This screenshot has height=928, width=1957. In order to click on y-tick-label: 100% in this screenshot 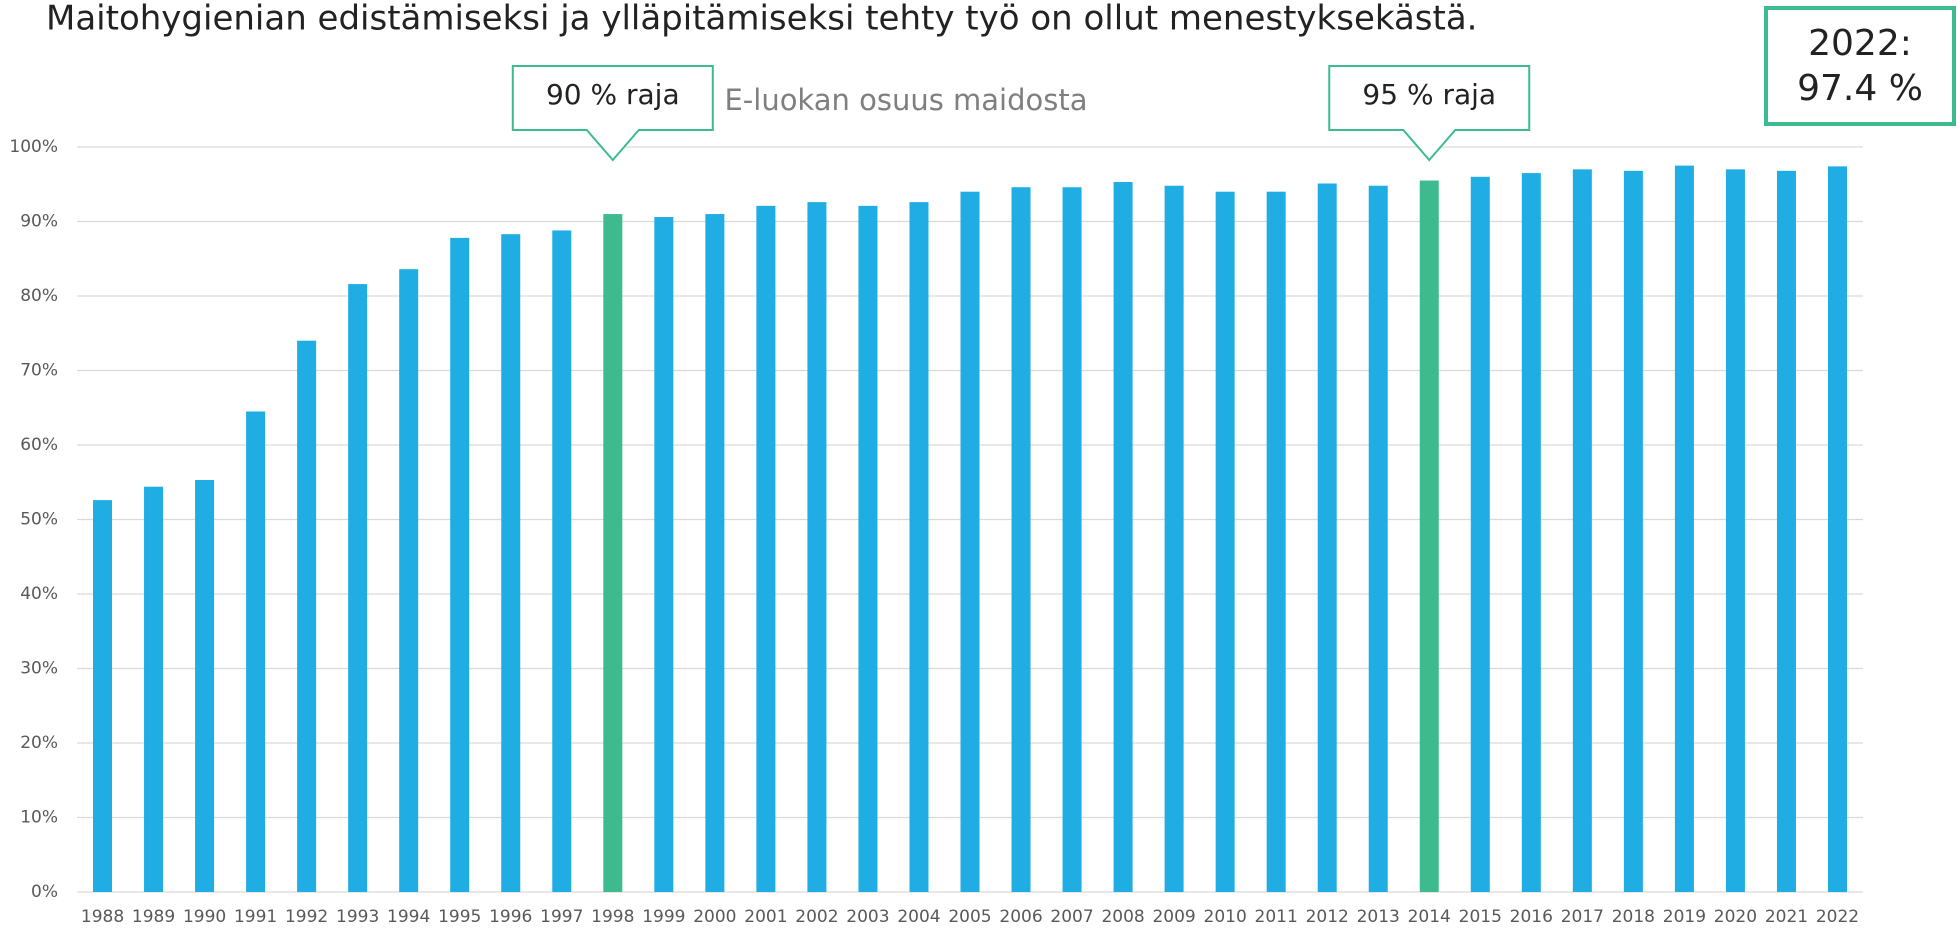, I will do `click(33, 147)`.